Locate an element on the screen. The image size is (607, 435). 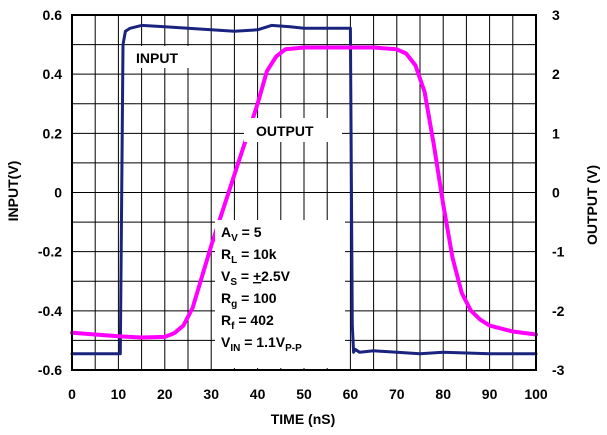
params-box is located at coordinates (280, 294).